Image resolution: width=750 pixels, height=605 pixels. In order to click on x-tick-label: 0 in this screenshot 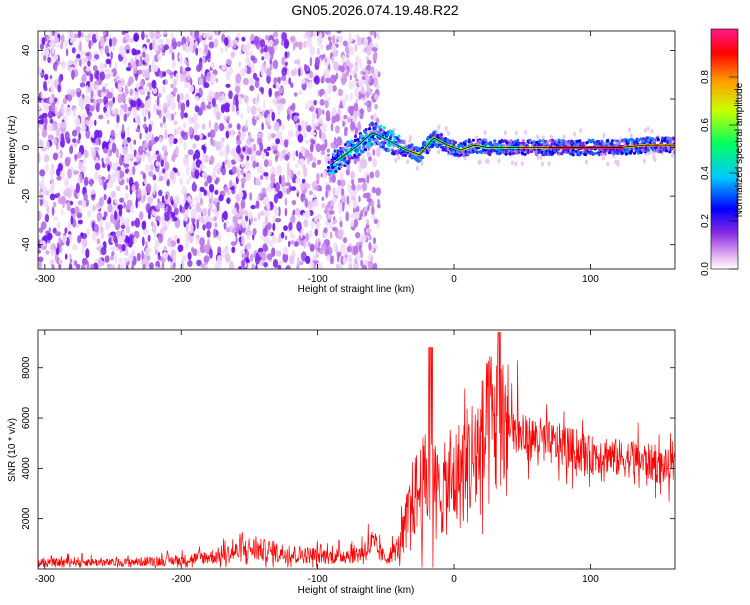, I will do `click(454, 579)`.